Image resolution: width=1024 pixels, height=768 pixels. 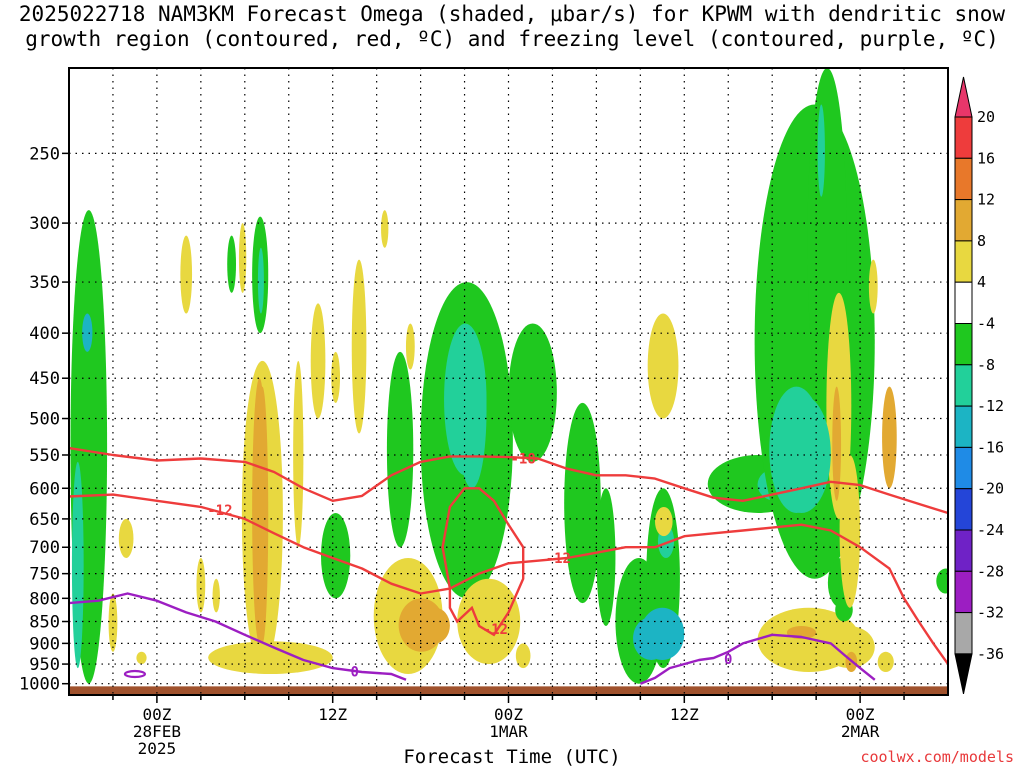 I want to click on x-axis-title: Forecast Time (UTC), so click(x=512, y=757).